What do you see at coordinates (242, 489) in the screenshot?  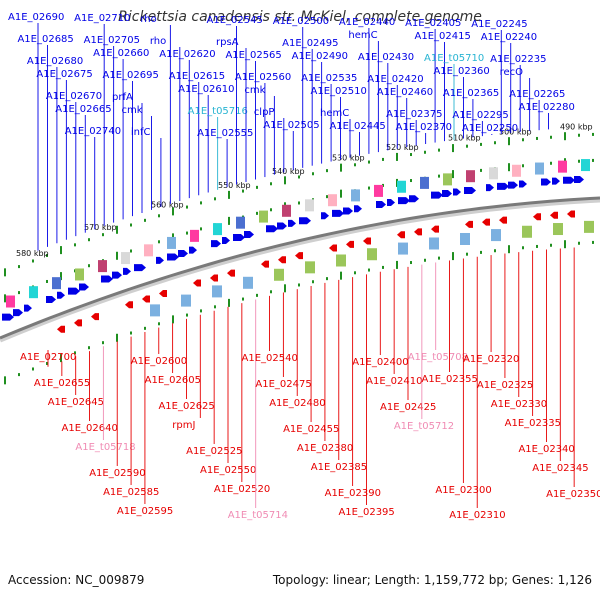 I see `gene-label: A1E_02520` at bounding box center [242, 489].